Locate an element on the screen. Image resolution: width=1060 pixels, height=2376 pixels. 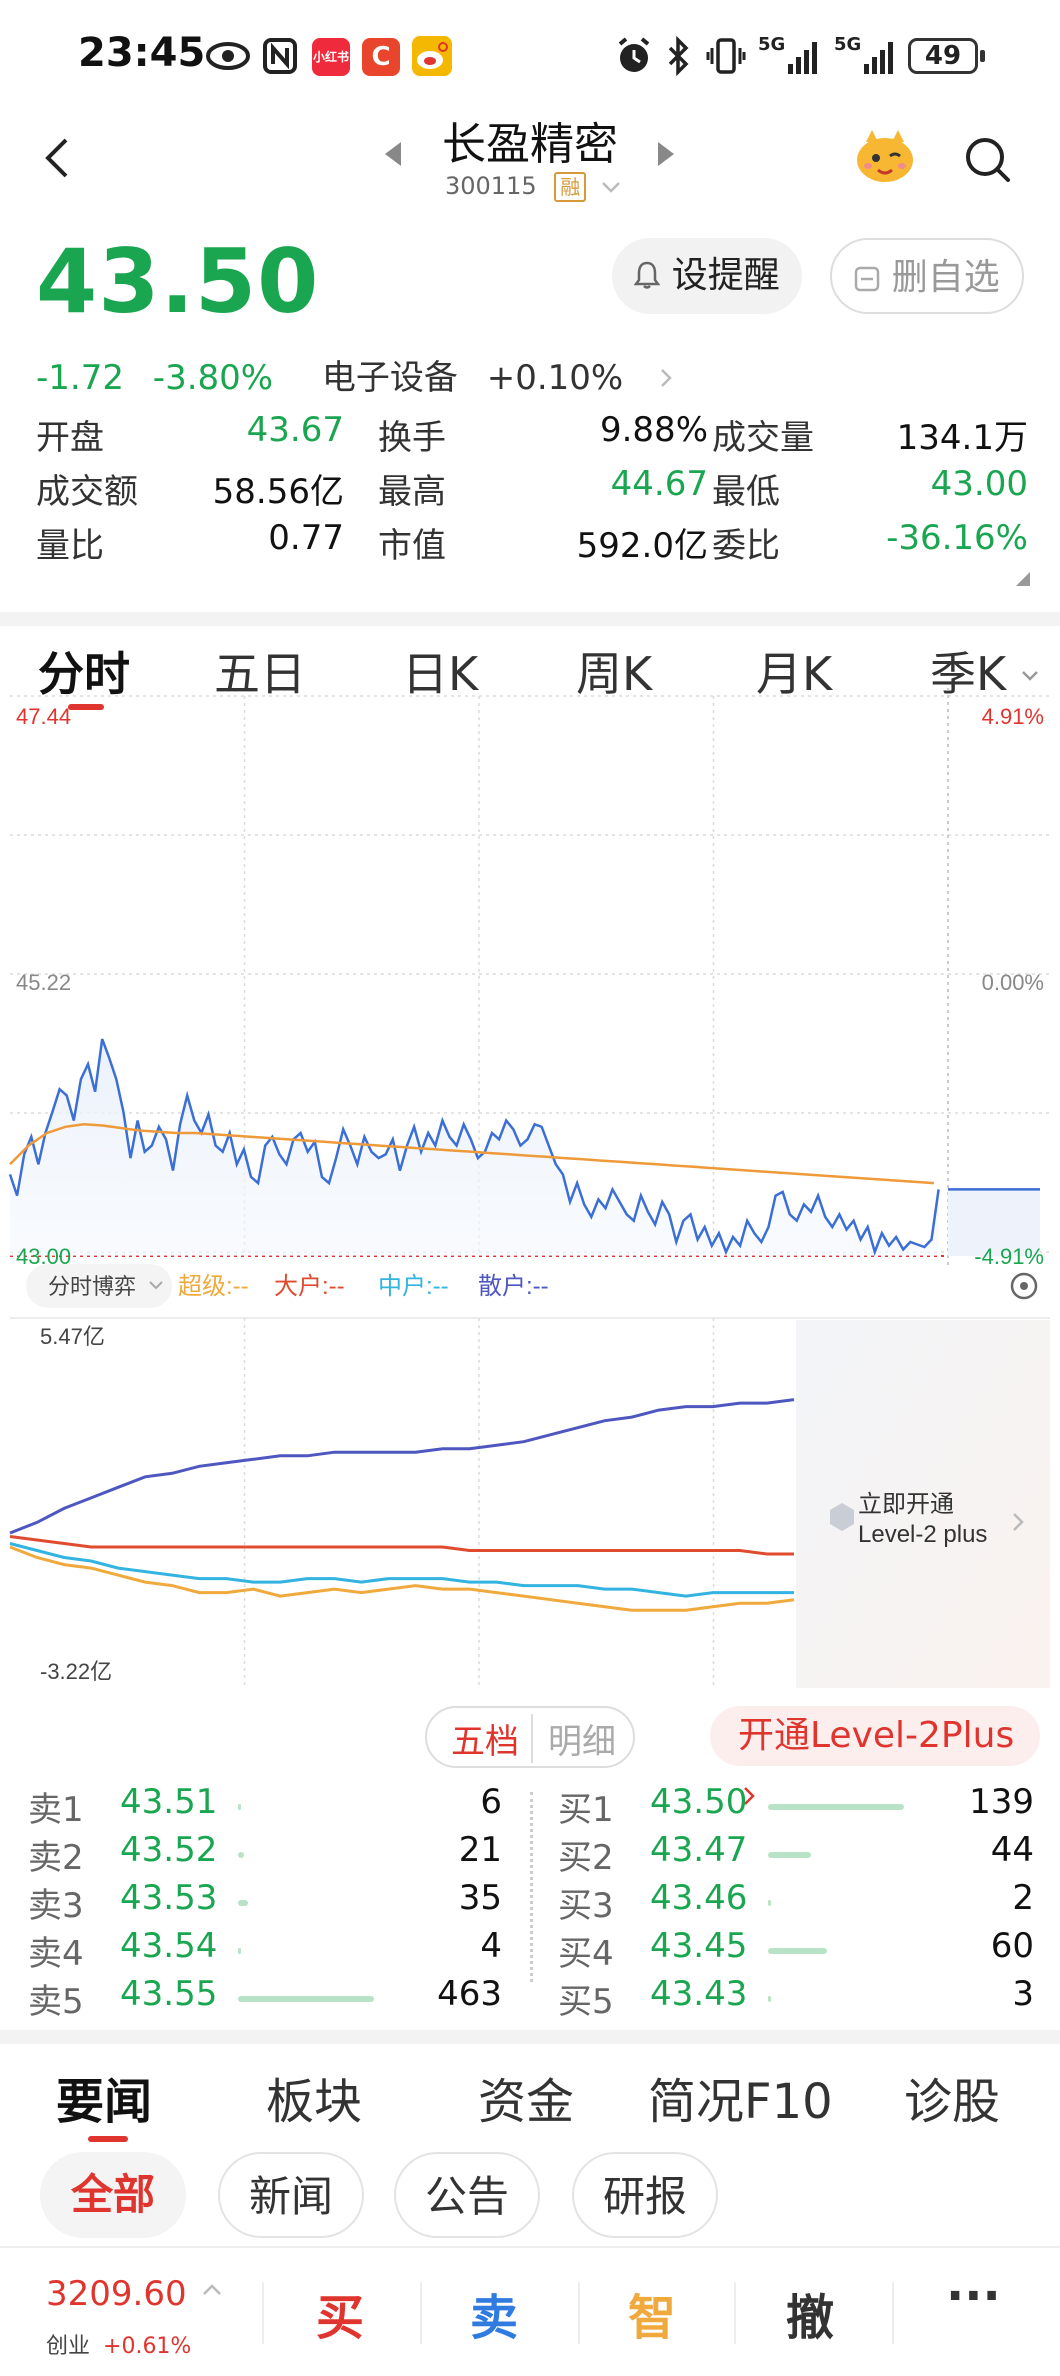
tab-monthly-k: 月K is located at coordinates (794, 674).